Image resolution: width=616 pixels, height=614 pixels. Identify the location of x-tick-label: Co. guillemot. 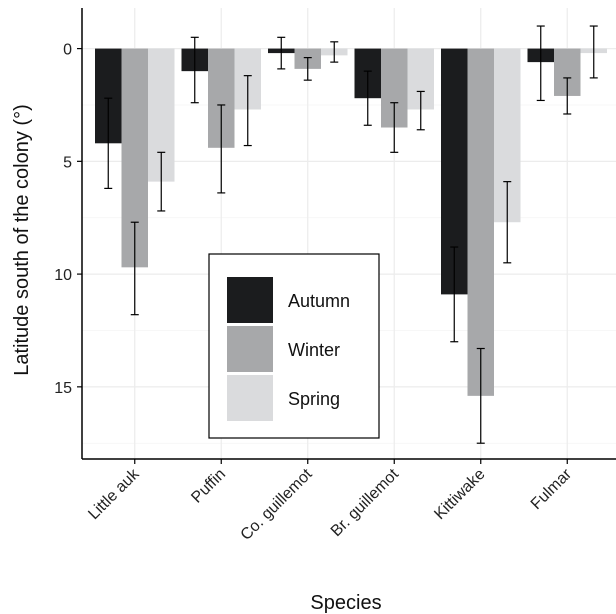
(277, 504).